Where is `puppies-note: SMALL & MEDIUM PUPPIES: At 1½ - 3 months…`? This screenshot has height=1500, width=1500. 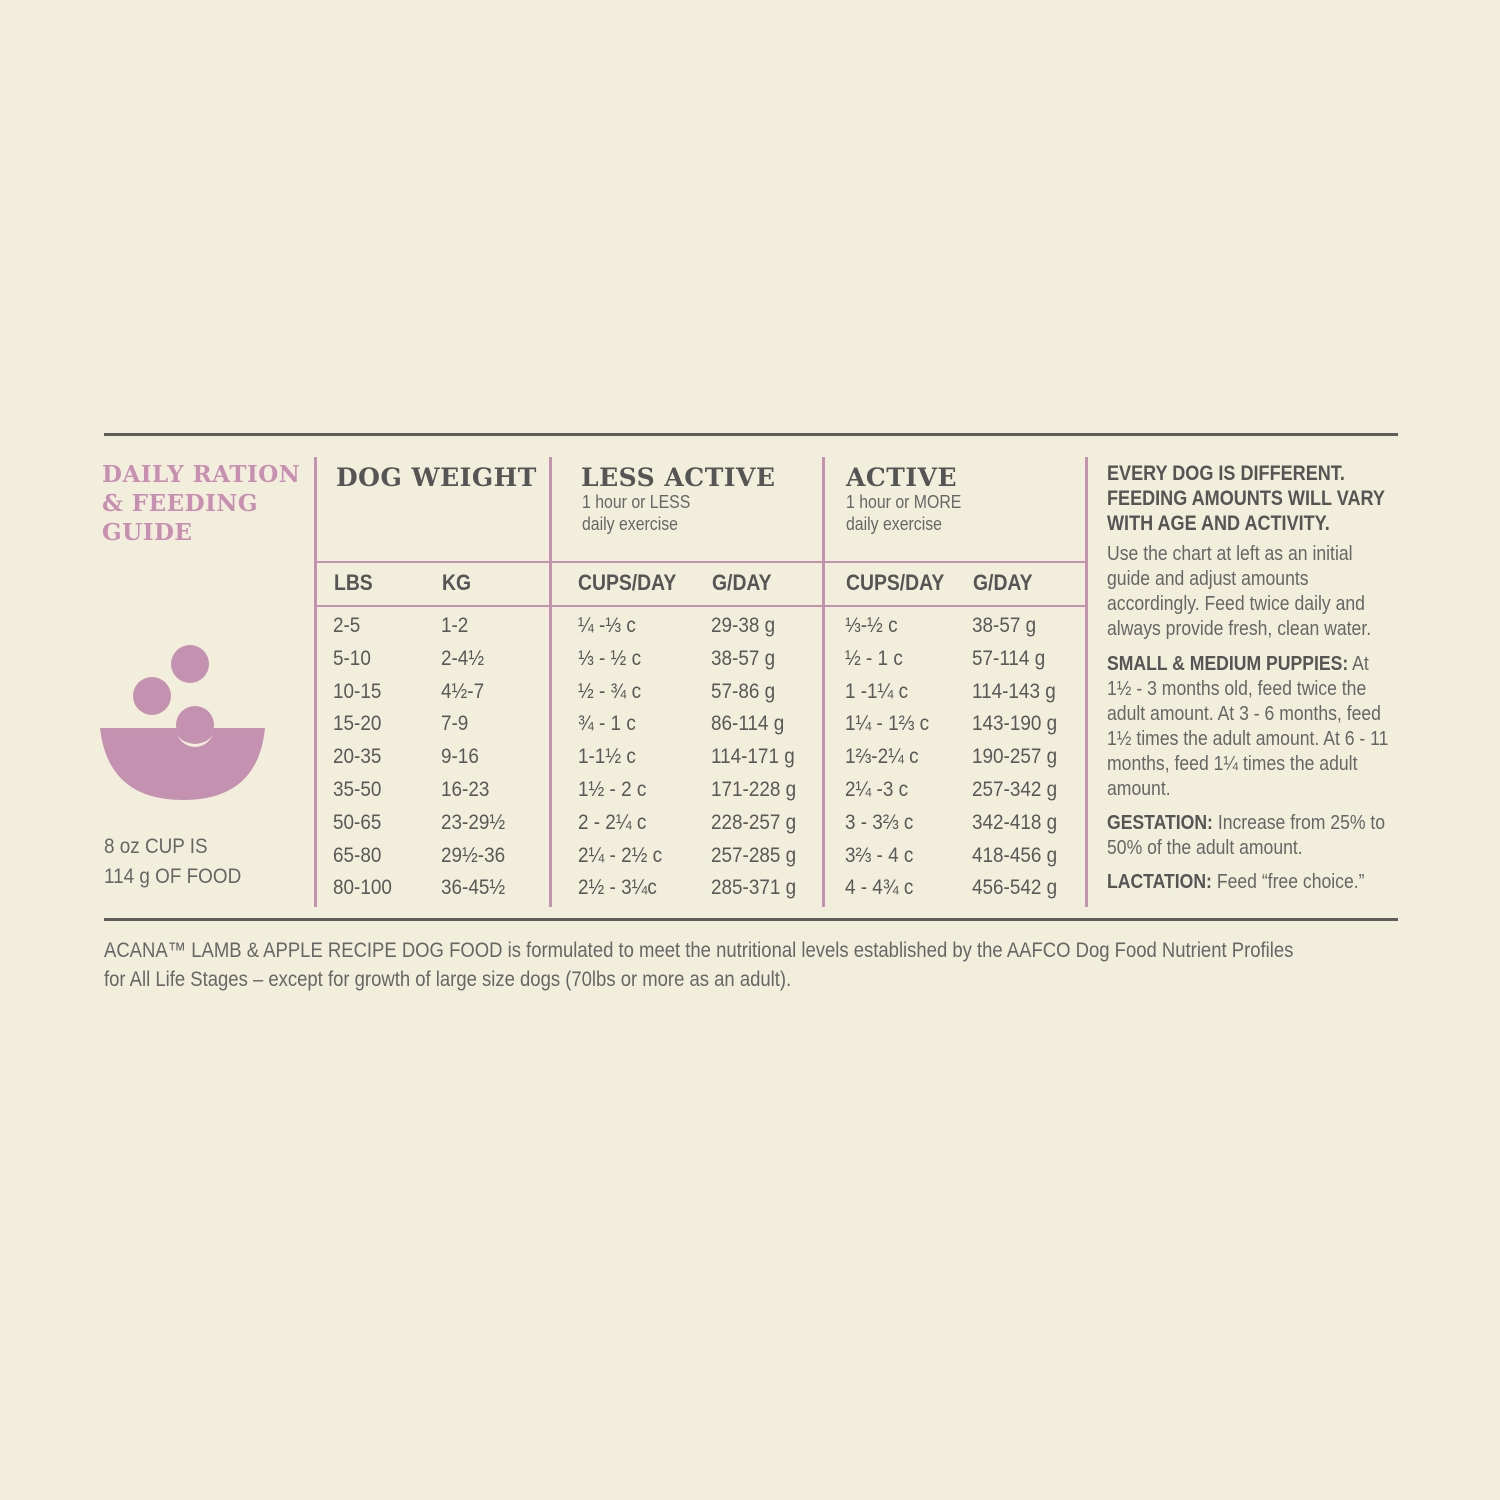 puppies-note: SMALL & MEDIUM PUPPIES: At 1½ - 3 months… is located at coordinates (1252, 727).